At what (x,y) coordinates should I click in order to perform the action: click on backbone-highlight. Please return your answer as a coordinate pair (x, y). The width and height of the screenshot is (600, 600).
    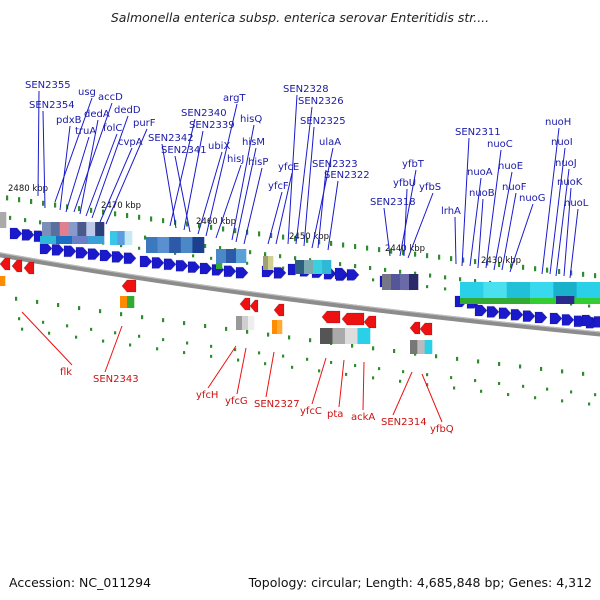
    Looking at the image, I should click on (300, 292).